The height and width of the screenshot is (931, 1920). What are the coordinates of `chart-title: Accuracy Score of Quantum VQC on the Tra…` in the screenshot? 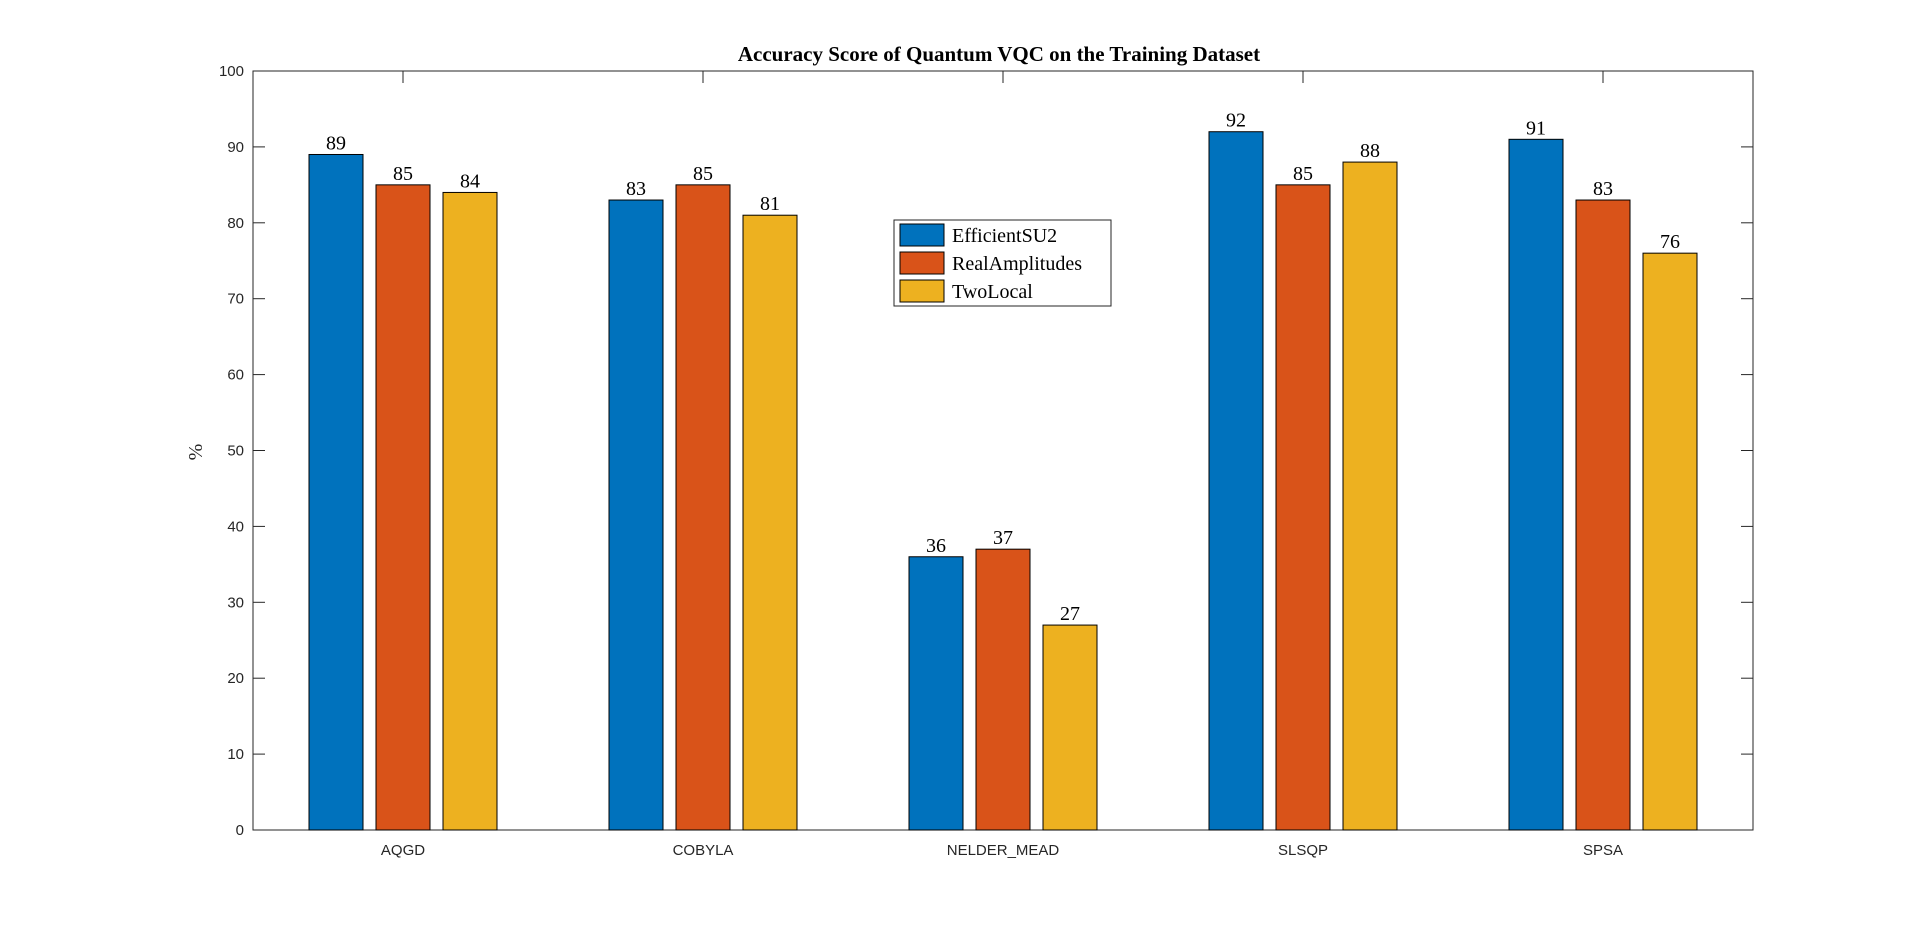 It's located at (999, 54).